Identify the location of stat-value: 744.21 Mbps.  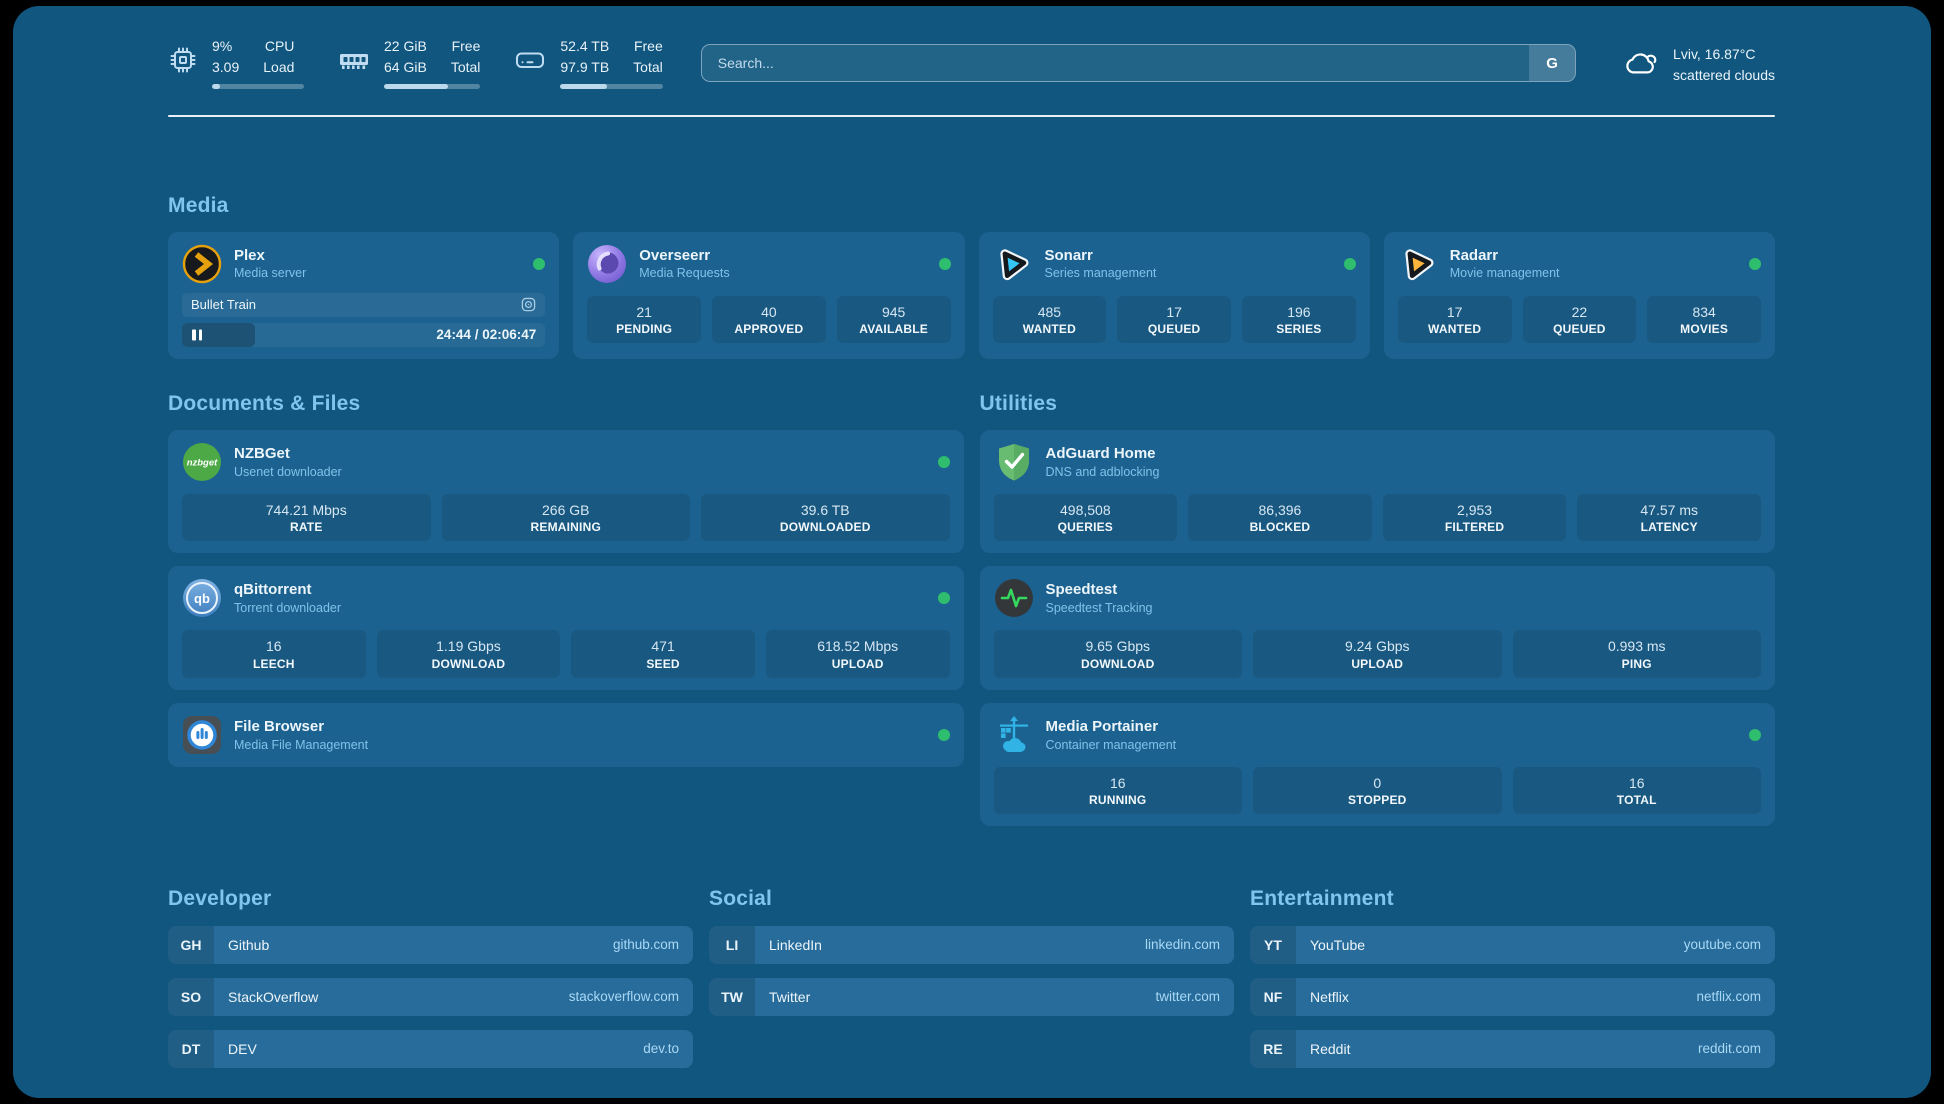
(306, 509).